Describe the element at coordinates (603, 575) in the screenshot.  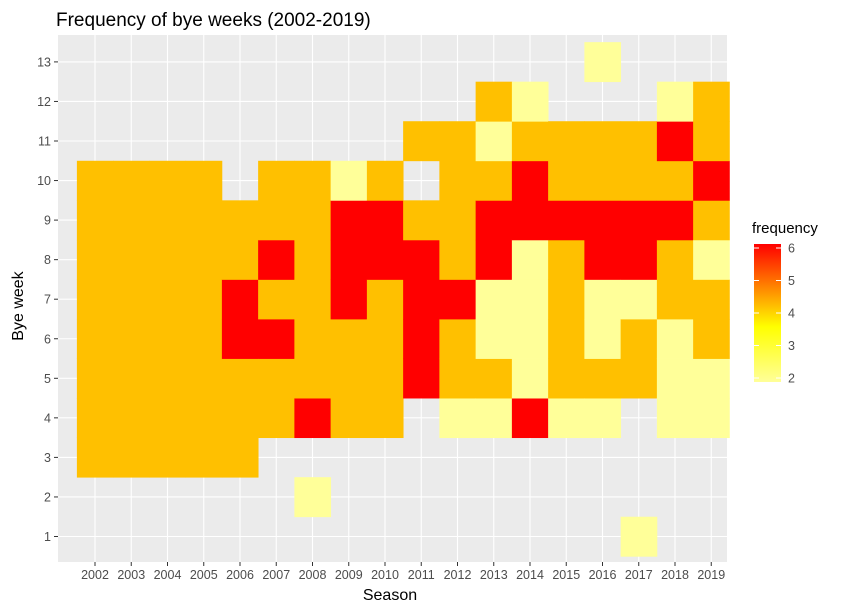
I see `x-tick-label: 2016` at that location.